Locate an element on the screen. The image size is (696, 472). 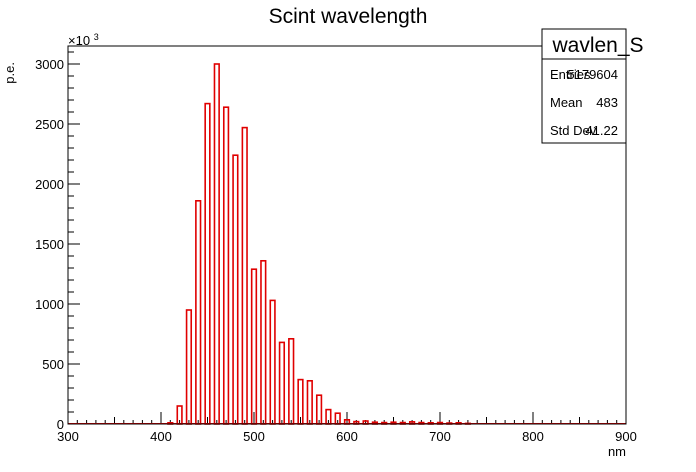
stats-mean-label: Mean is located at coordinates (566, 102).